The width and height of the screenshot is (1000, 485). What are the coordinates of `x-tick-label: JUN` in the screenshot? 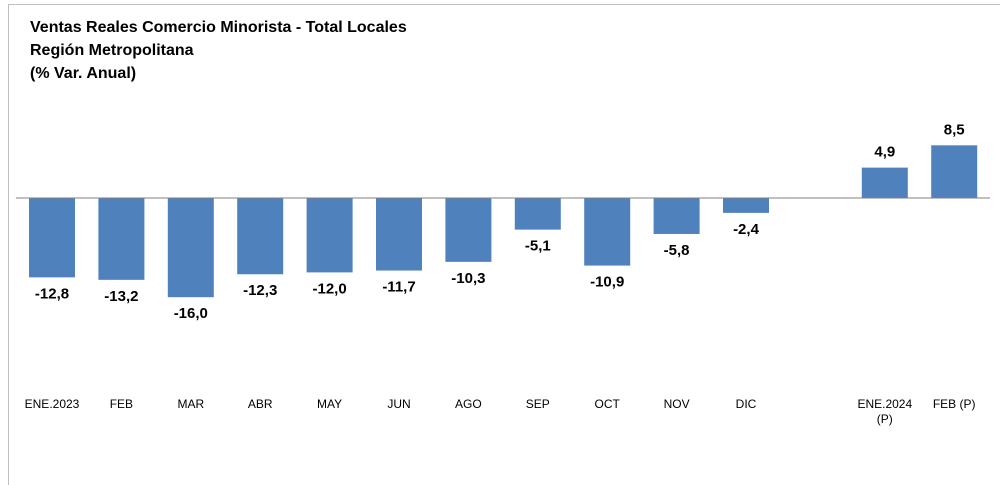 It's located at (399, 404).